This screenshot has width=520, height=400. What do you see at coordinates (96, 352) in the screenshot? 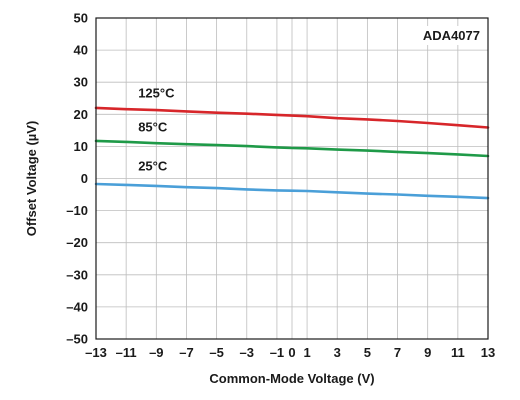
I see `x-tick-label: –13` at bounding box center [96, 352].